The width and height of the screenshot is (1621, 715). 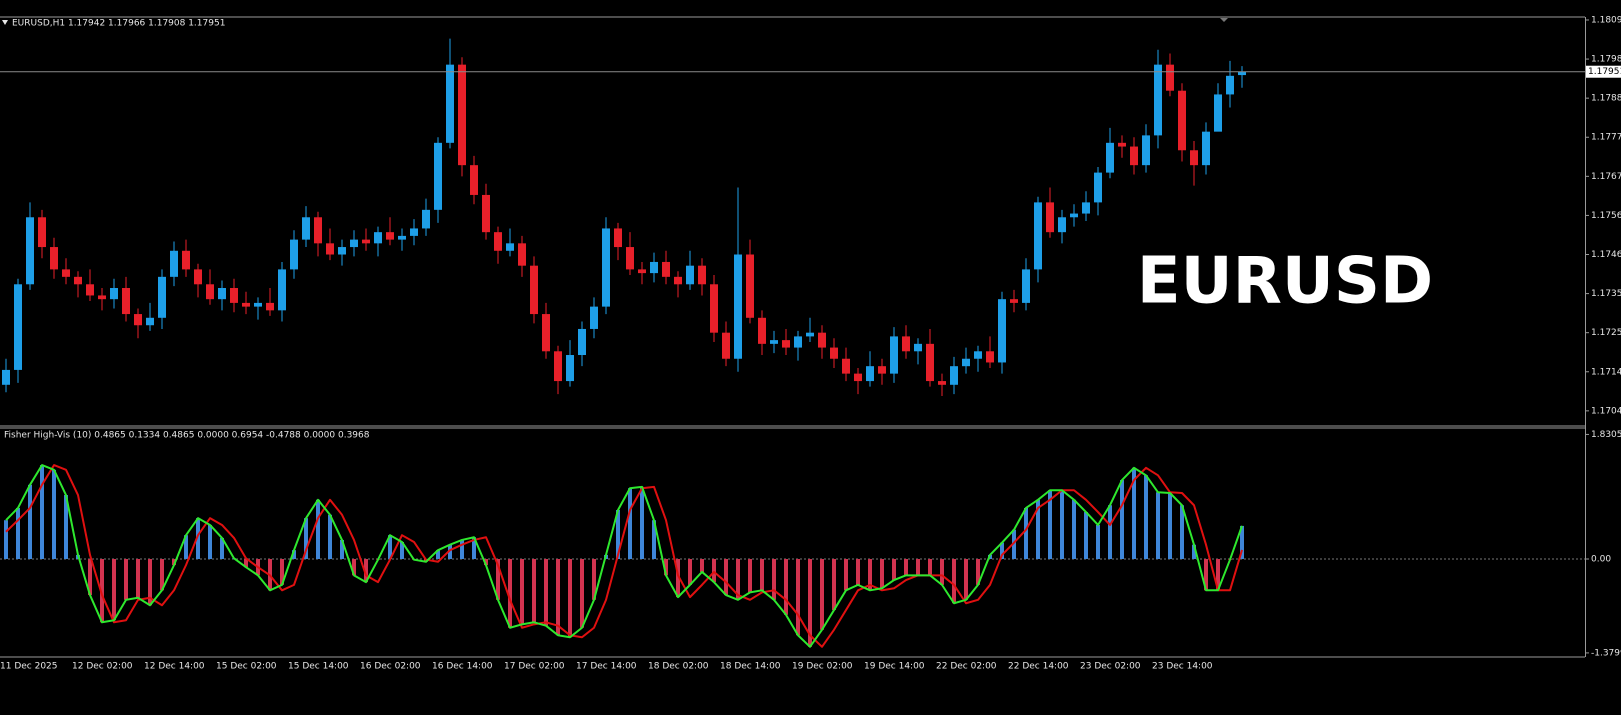 What do you see at coordinates (5, 22) in the screenshot?
I see `menu-triangle` at bounding box center [5, 22].